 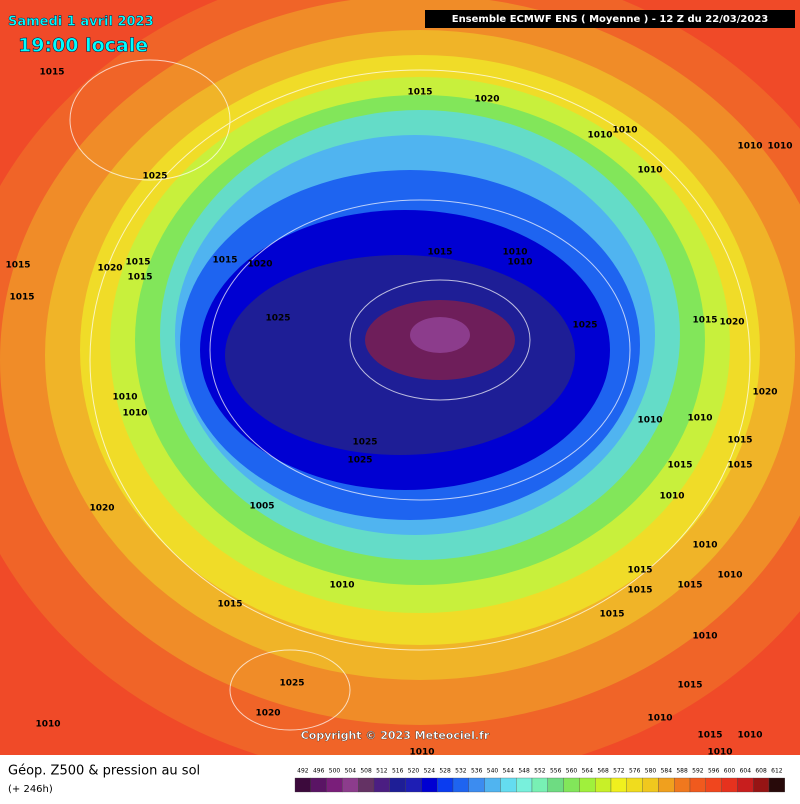 What do you see at coordinates (556, 771) in the screenshot?
I see `scale-label: 556` at bounding box center [556, 771].